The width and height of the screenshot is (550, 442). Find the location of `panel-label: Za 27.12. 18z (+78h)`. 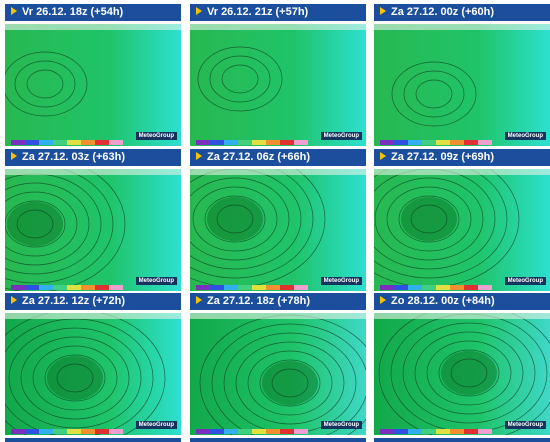

panel-label: Za 27.12. 18z (+78h) is located at coordinates (259, 301).